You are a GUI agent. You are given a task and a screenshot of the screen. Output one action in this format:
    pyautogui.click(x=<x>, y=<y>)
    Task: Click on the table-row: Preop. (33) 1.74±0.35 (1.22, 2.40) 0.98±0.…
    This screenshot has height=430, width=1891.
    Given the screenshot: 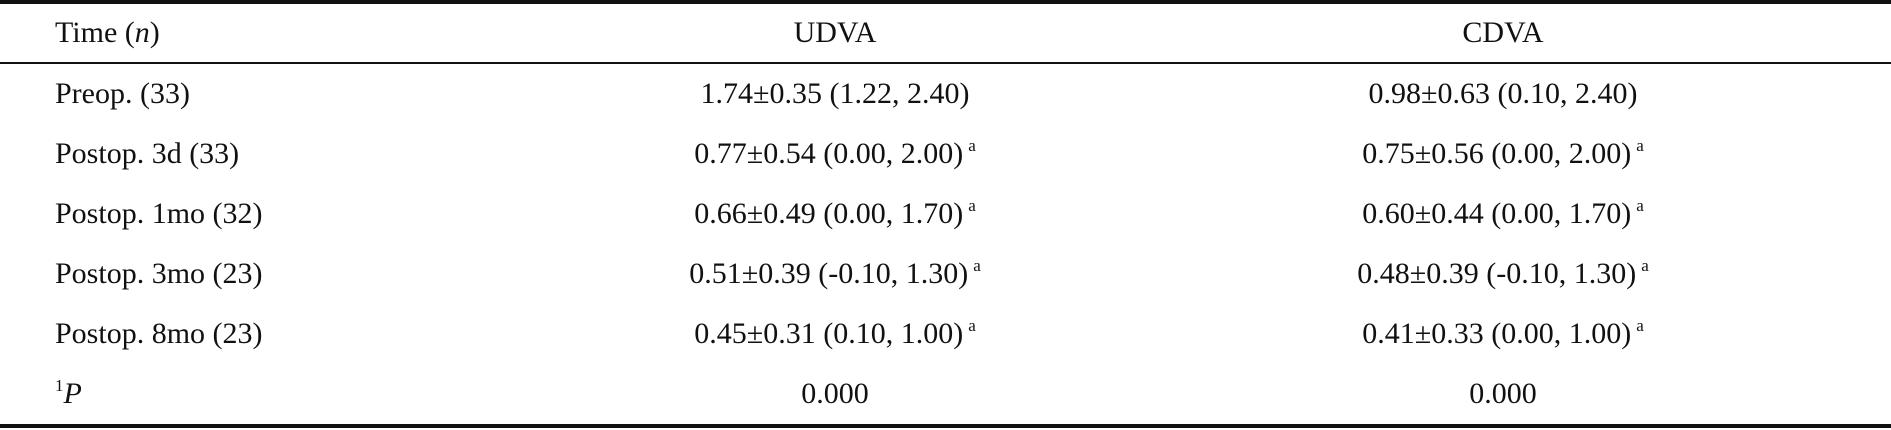 What is the action you would take?
    pyautogui.click(x=945, y=93)
    